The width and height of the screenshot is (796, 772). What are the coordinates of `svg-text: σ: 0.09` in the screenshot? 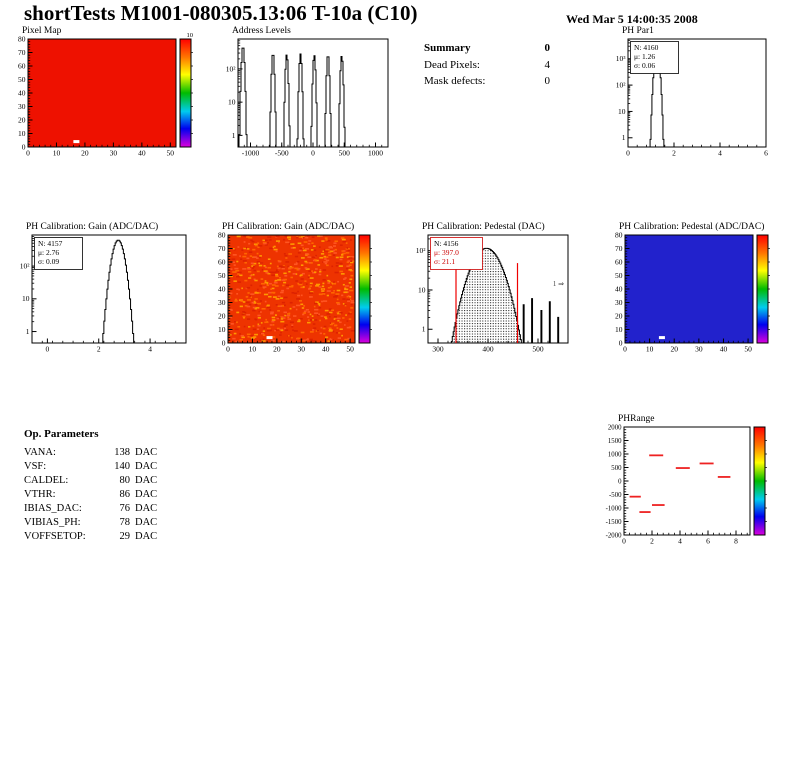 It's located at (48, 261).